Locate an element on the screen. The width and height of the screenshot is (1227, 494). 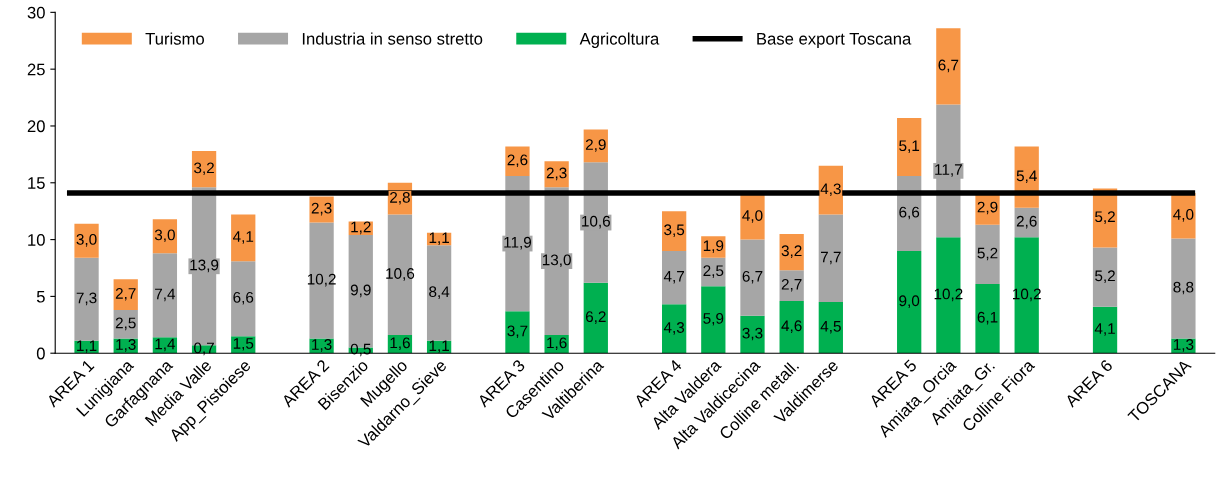
data-label: 4,7 is located at coordinates (673, 277).